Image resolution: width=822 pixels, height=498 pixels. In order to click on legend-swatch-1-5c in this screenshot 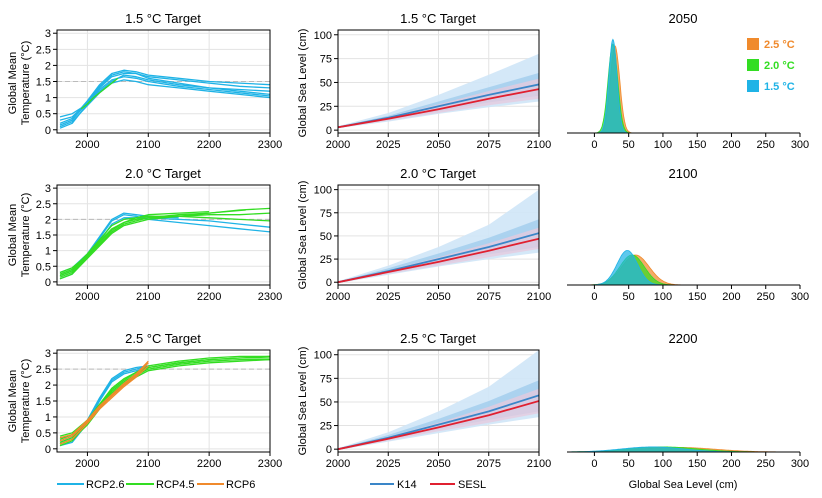, I will do `click(753, 86)`.